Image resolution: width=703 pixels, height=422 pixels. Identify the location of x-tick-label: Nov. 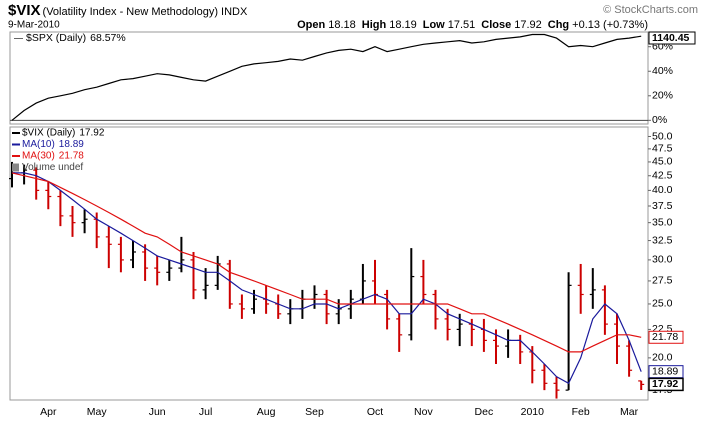
(423, 412).